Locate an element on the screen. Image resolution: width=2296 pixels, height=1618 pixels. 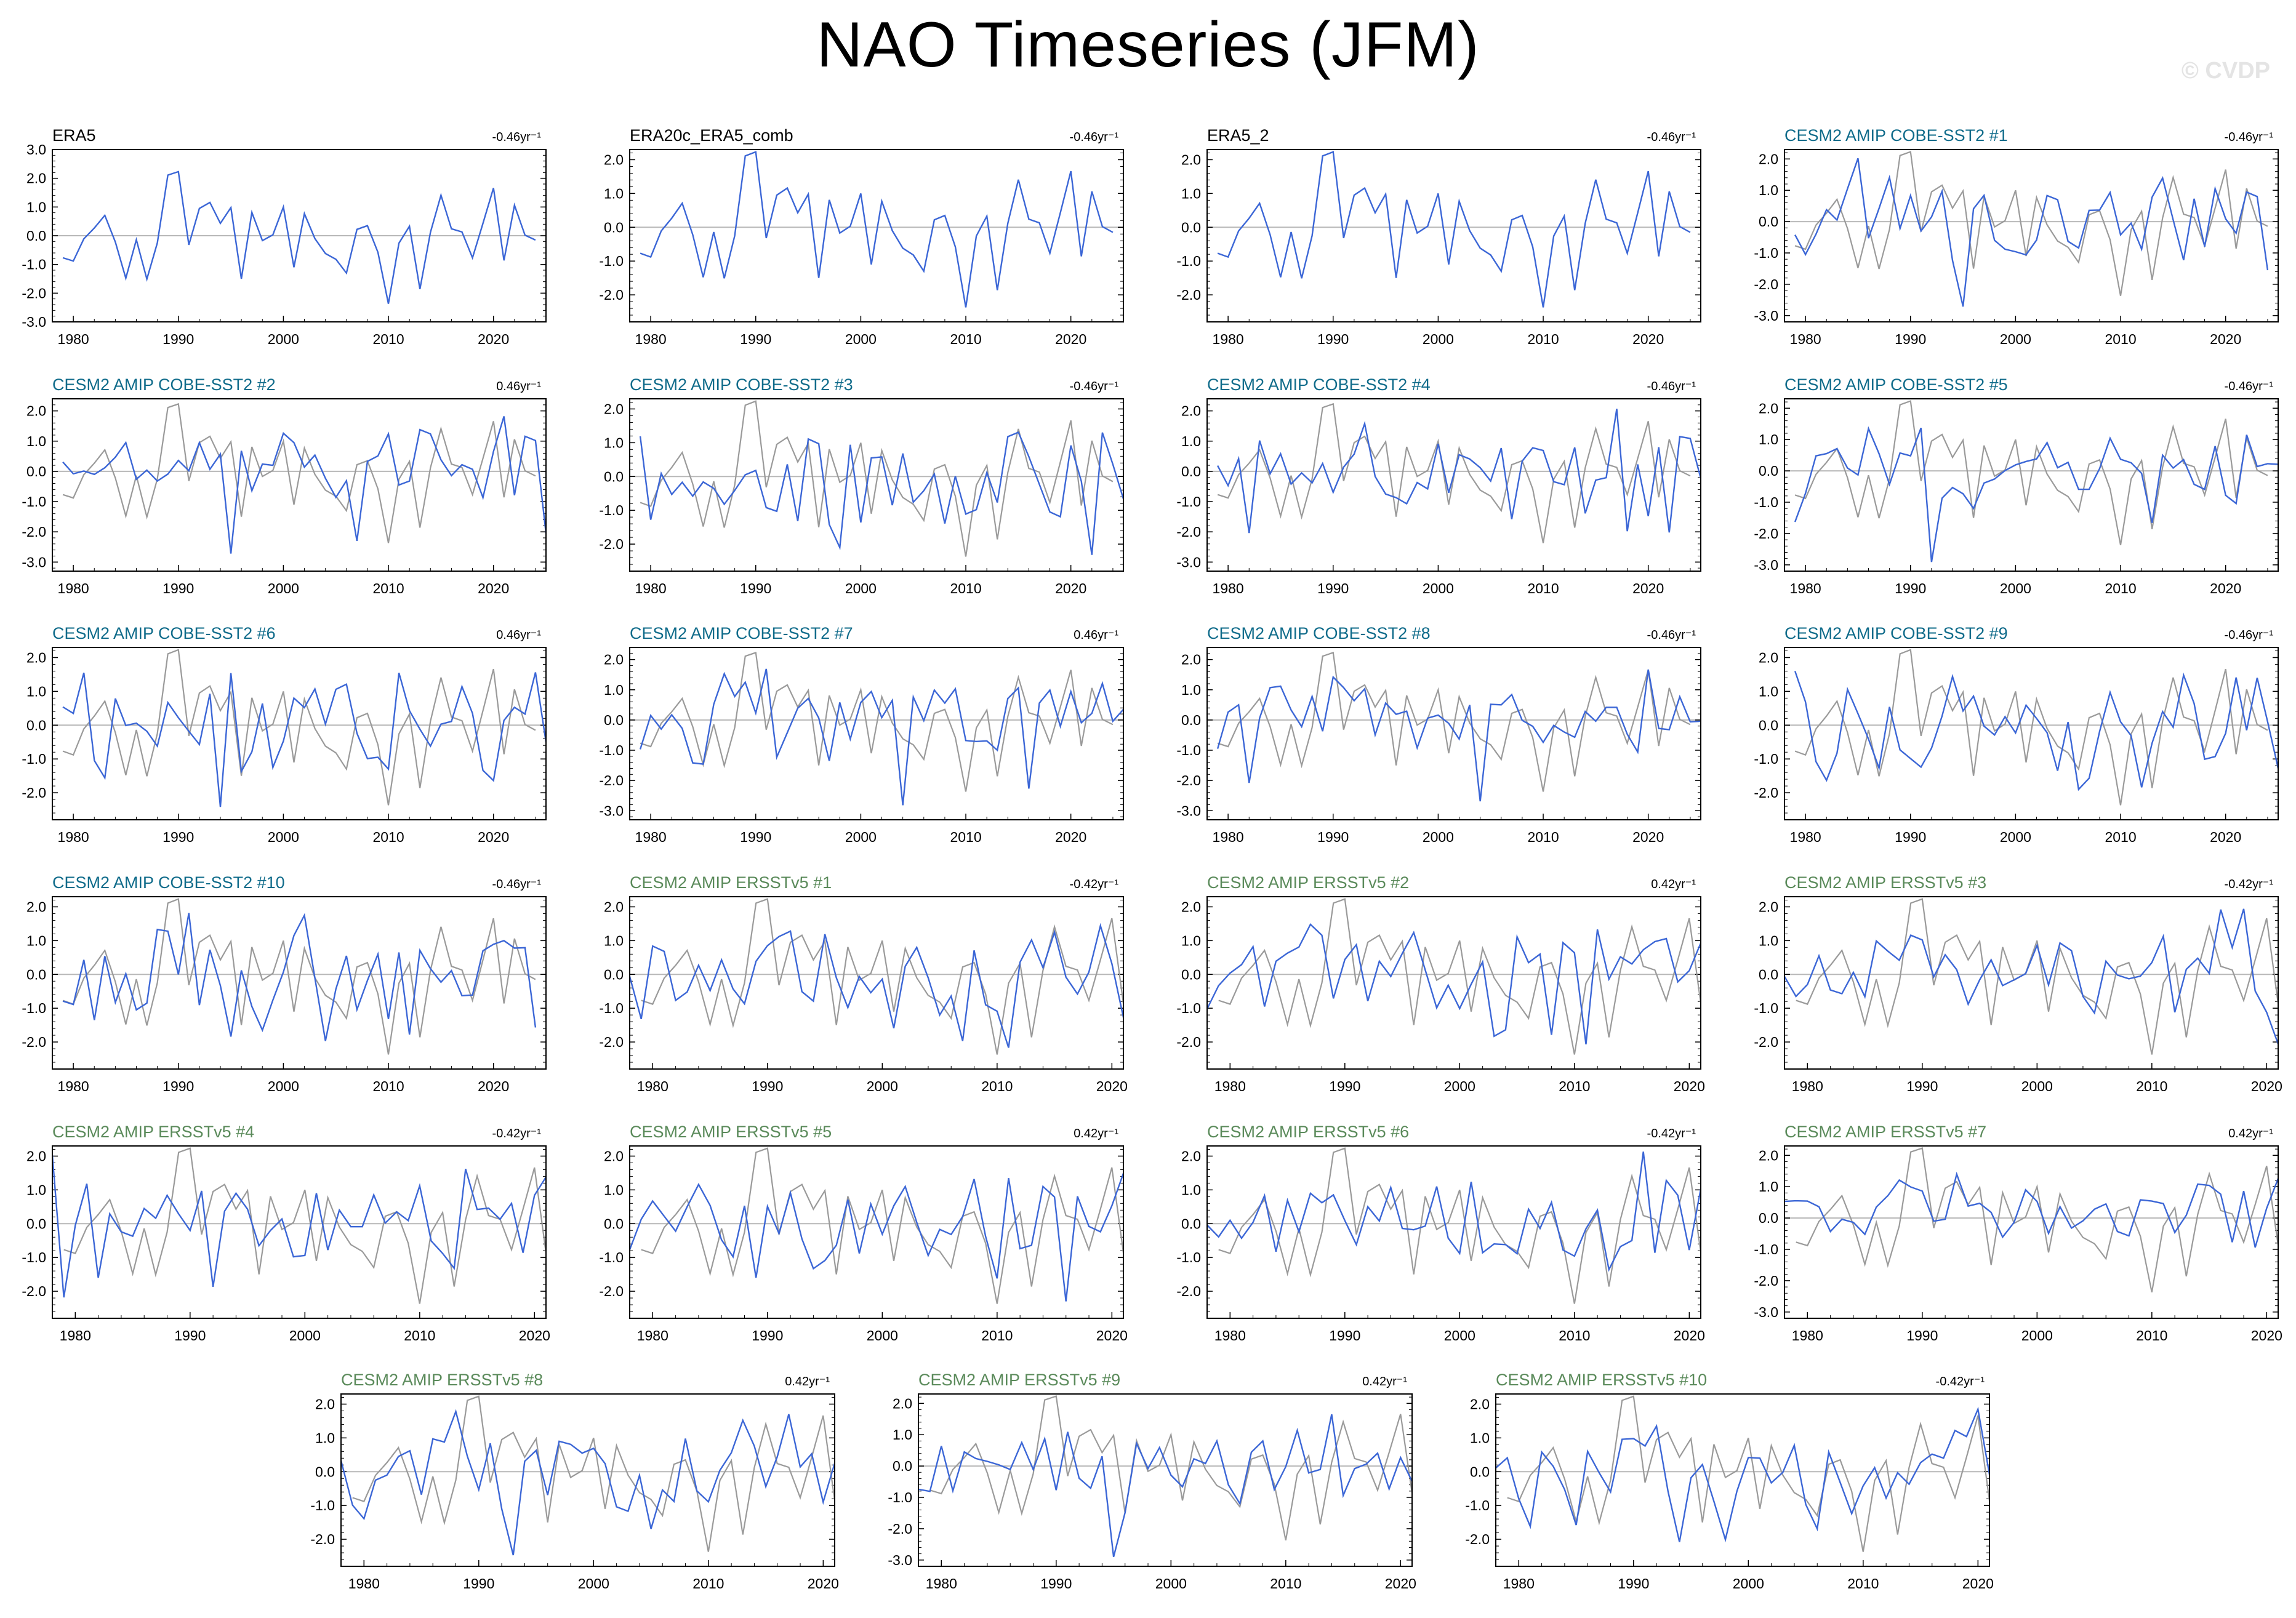
panel-title: CESM2 AMIP COBE-SST2 #6 is located at coordinates (164, 633).